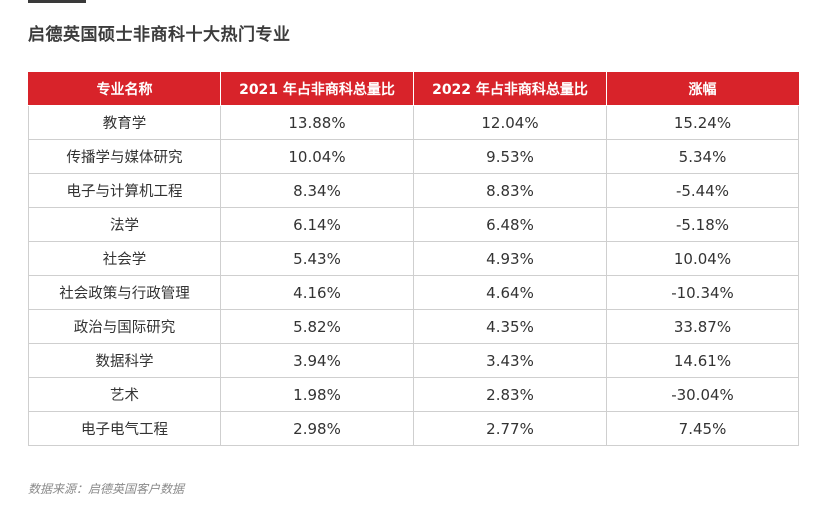 The image size is (821, 509). Describe the element at coordinates (124, 190) in the screenshot. I see `major-name-cell: 电子与计算机工程` at that location.